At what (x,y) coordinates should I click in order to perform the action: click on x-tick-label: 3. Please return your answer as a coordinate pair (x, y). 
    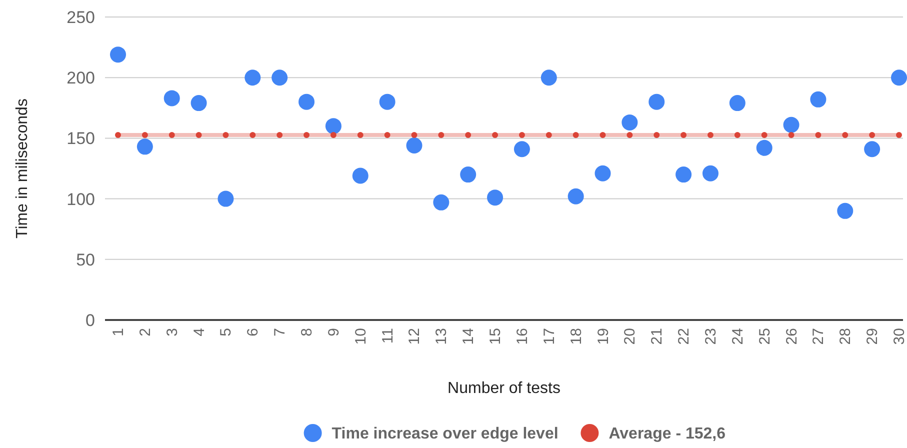
    Looking at the image, I should click on (172, 332).